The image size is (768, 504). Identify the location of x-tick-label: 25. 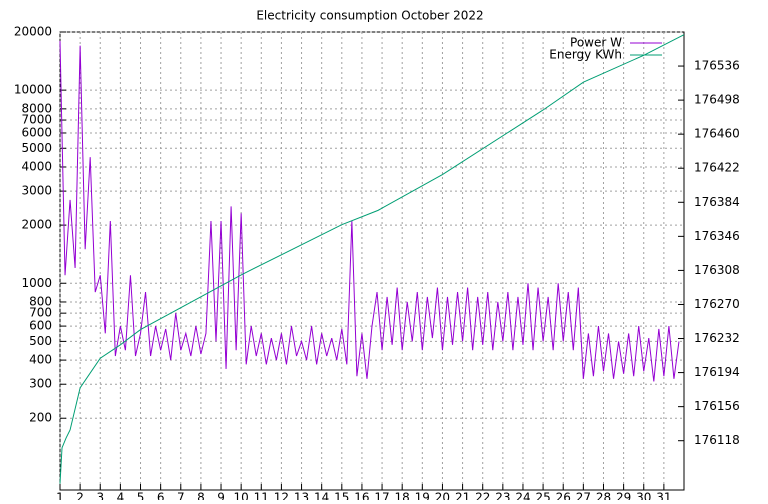
(542, 496).